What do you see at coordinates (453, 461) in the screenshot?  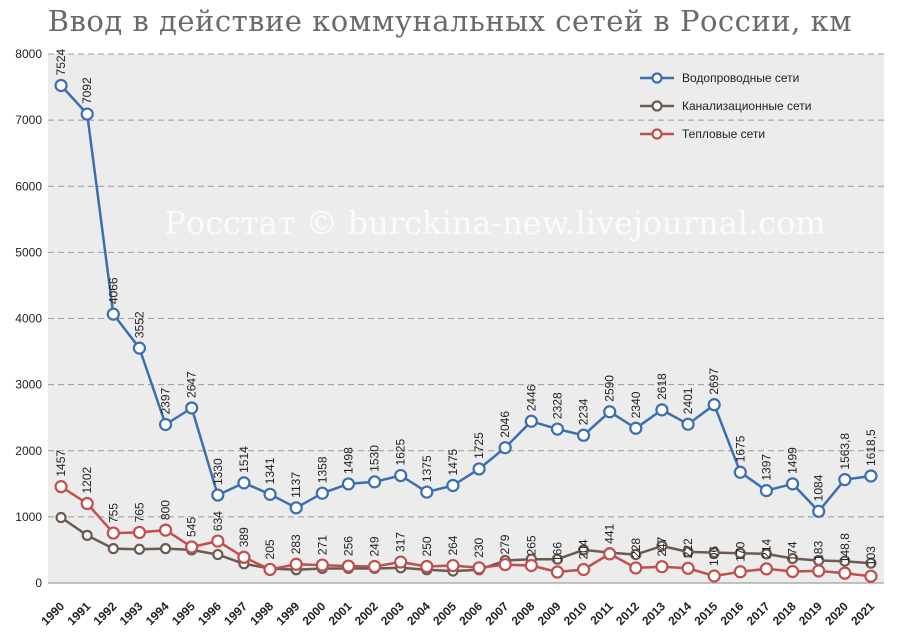 I see `water-supply-data-label: 1475` at bounding box center [453, 461].